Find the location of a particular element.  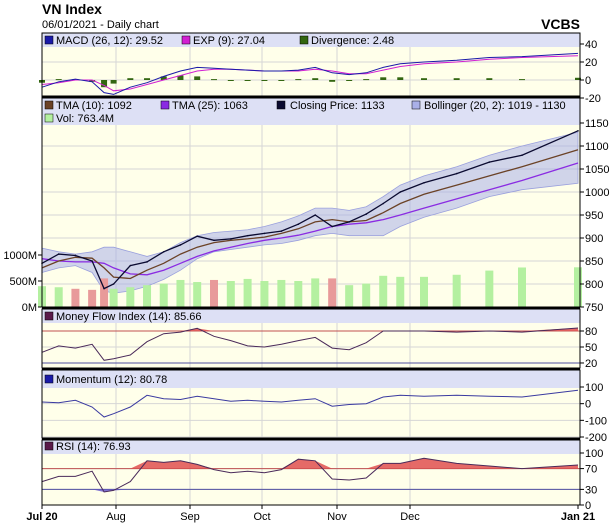

close-legend-swatch is located at coordinates (281, 105).